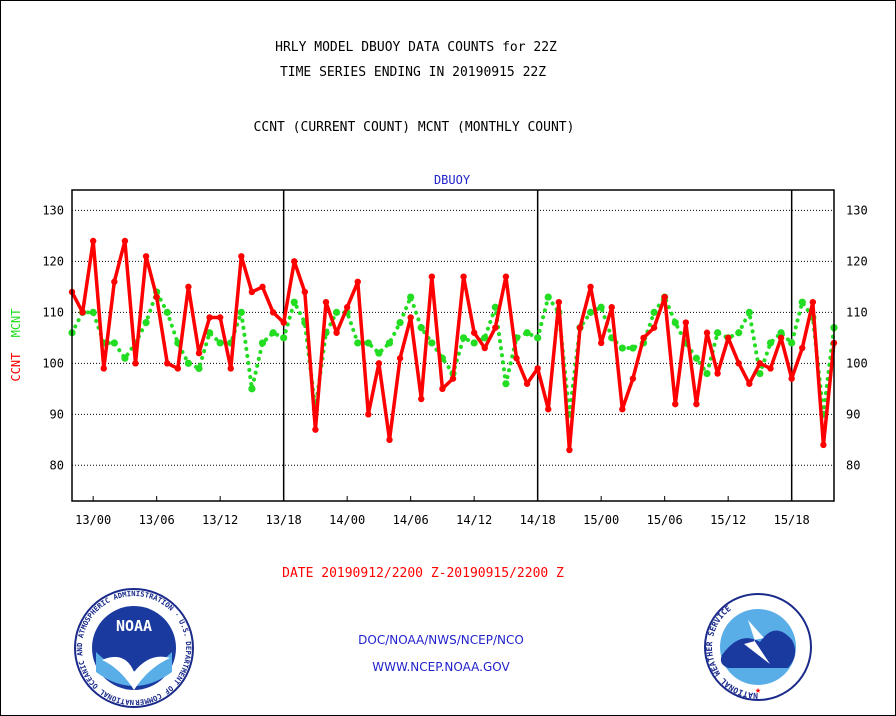  I want to click on x-tick-label: 14/06, so click(411, 520).